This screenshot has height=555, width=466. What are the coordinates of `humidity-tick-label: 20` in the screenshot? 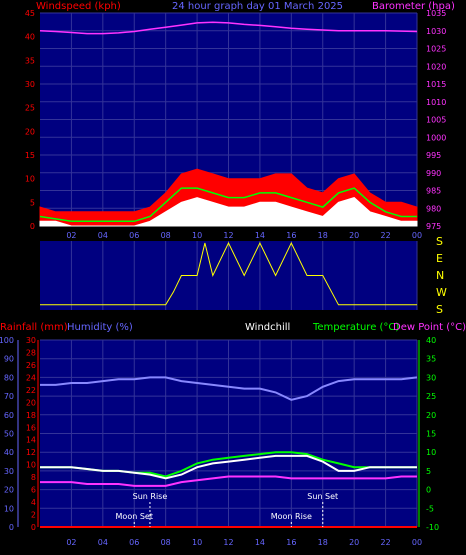 It's located at (9, 490).